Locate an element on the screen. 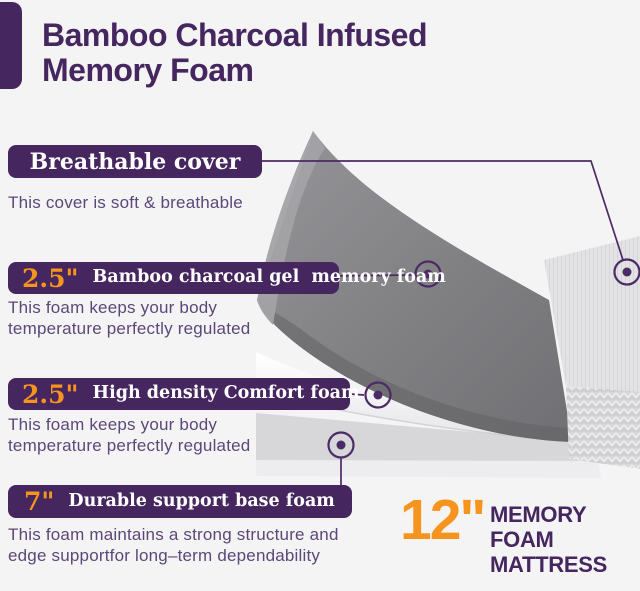  connector-line-comfort-foam is located at coordinates (357, 394).